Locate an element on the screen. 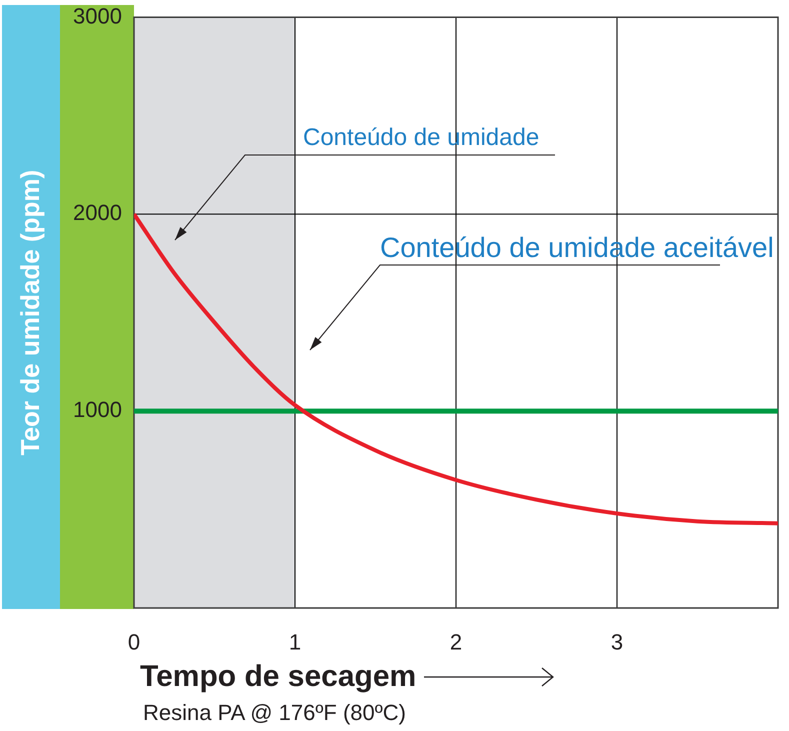  y-axis-title: Teor de umidade (ppm) is located at coordinates (29, 313).